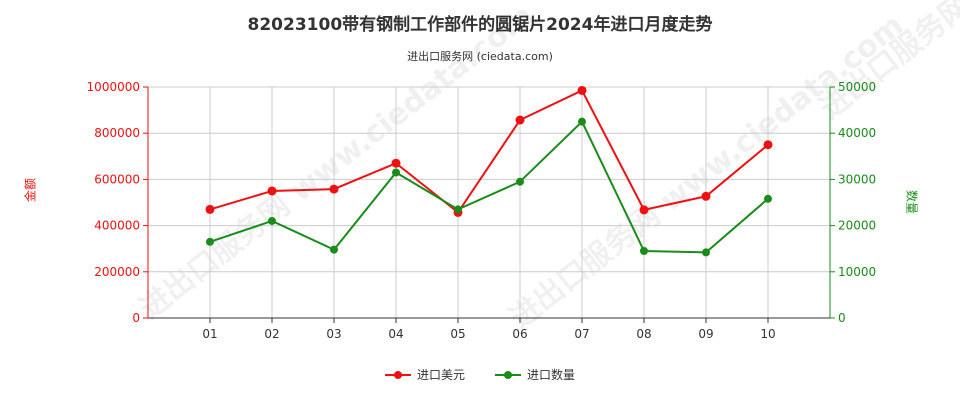  What do you see at coordinates (440, 375) in the screenshot?
I see `legend-label-series1: 进口美元` at bounding box center [440, 375].